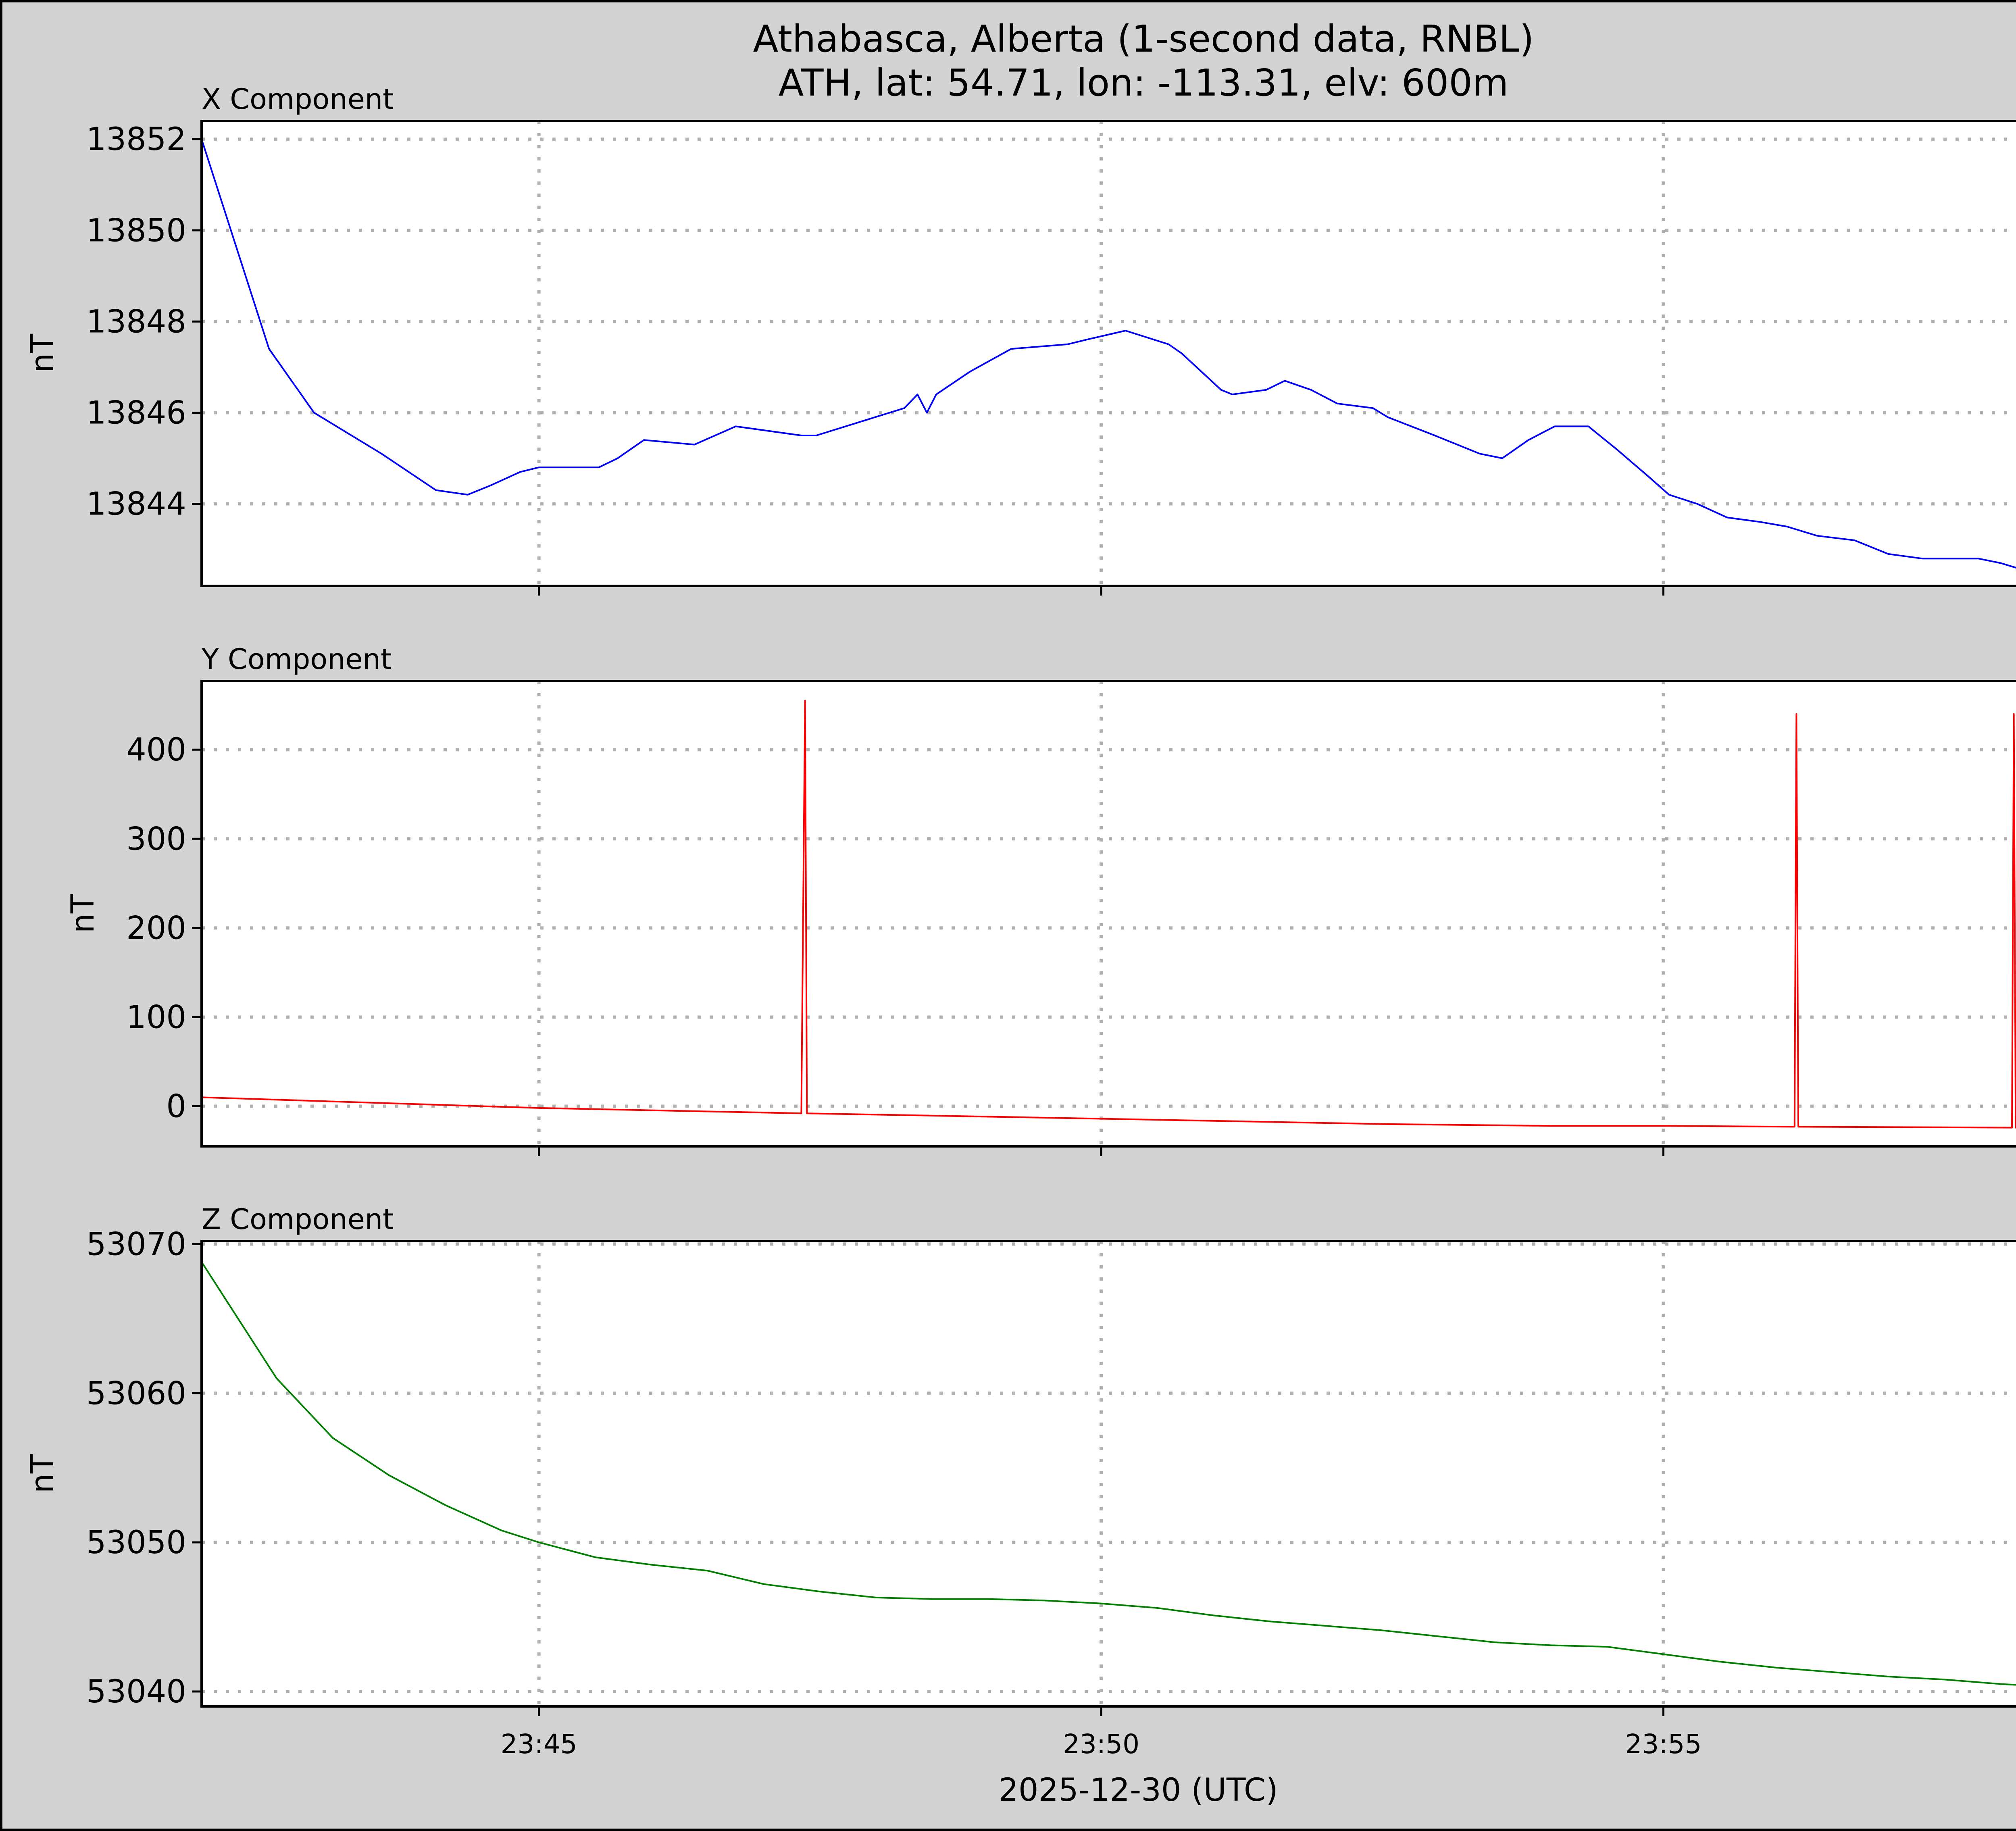 The width and height of the screenshot is (2016, 1831). What do you see at coordinates (136, 1244) in the screenshot?
I see `z-y-tick-label: 53070` at bounding box center [136, 1244].